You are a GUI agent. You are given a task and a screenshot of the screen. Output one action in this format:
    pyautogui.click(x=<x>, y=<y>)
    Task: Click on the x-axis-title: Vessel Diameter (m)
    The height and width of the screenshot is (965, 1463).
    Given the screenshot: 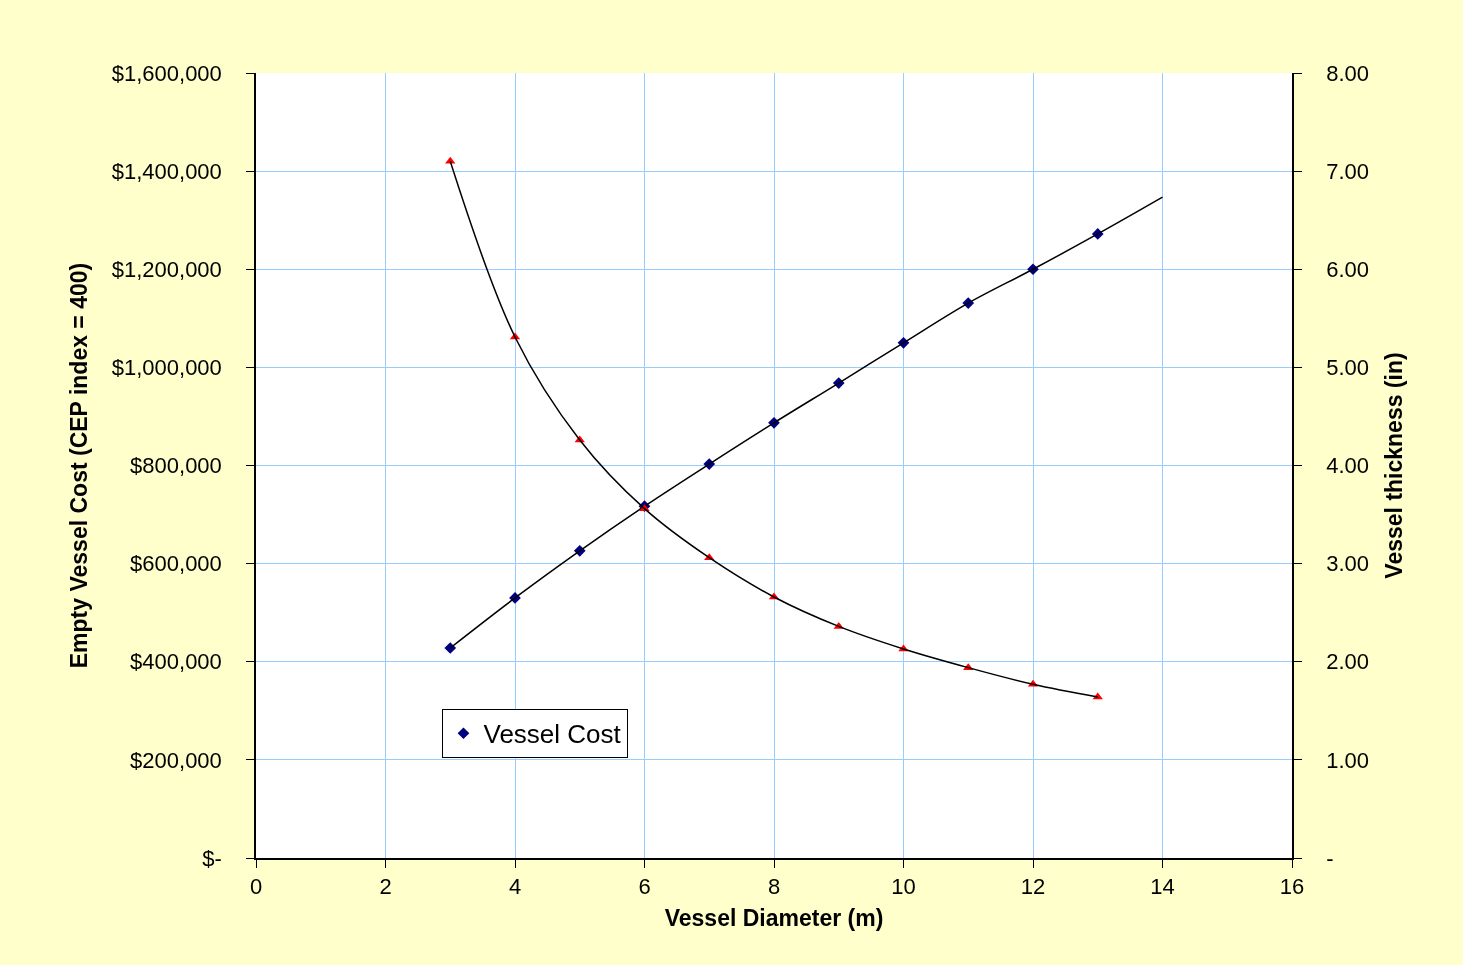 What is the action you would take?
    pyautogui.click(x=774, y=918)
    